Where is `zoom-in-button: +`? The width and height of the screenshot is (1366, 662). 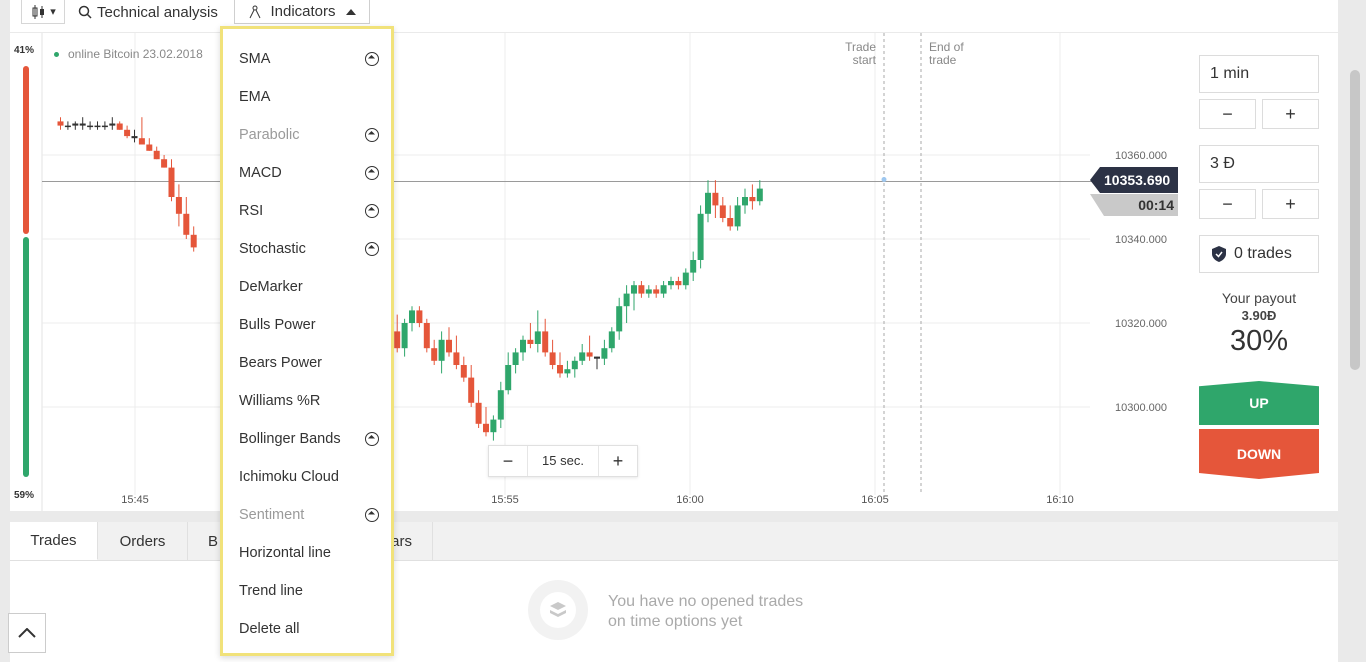 zoom-in-button: + is located at coordinates (618, 460).